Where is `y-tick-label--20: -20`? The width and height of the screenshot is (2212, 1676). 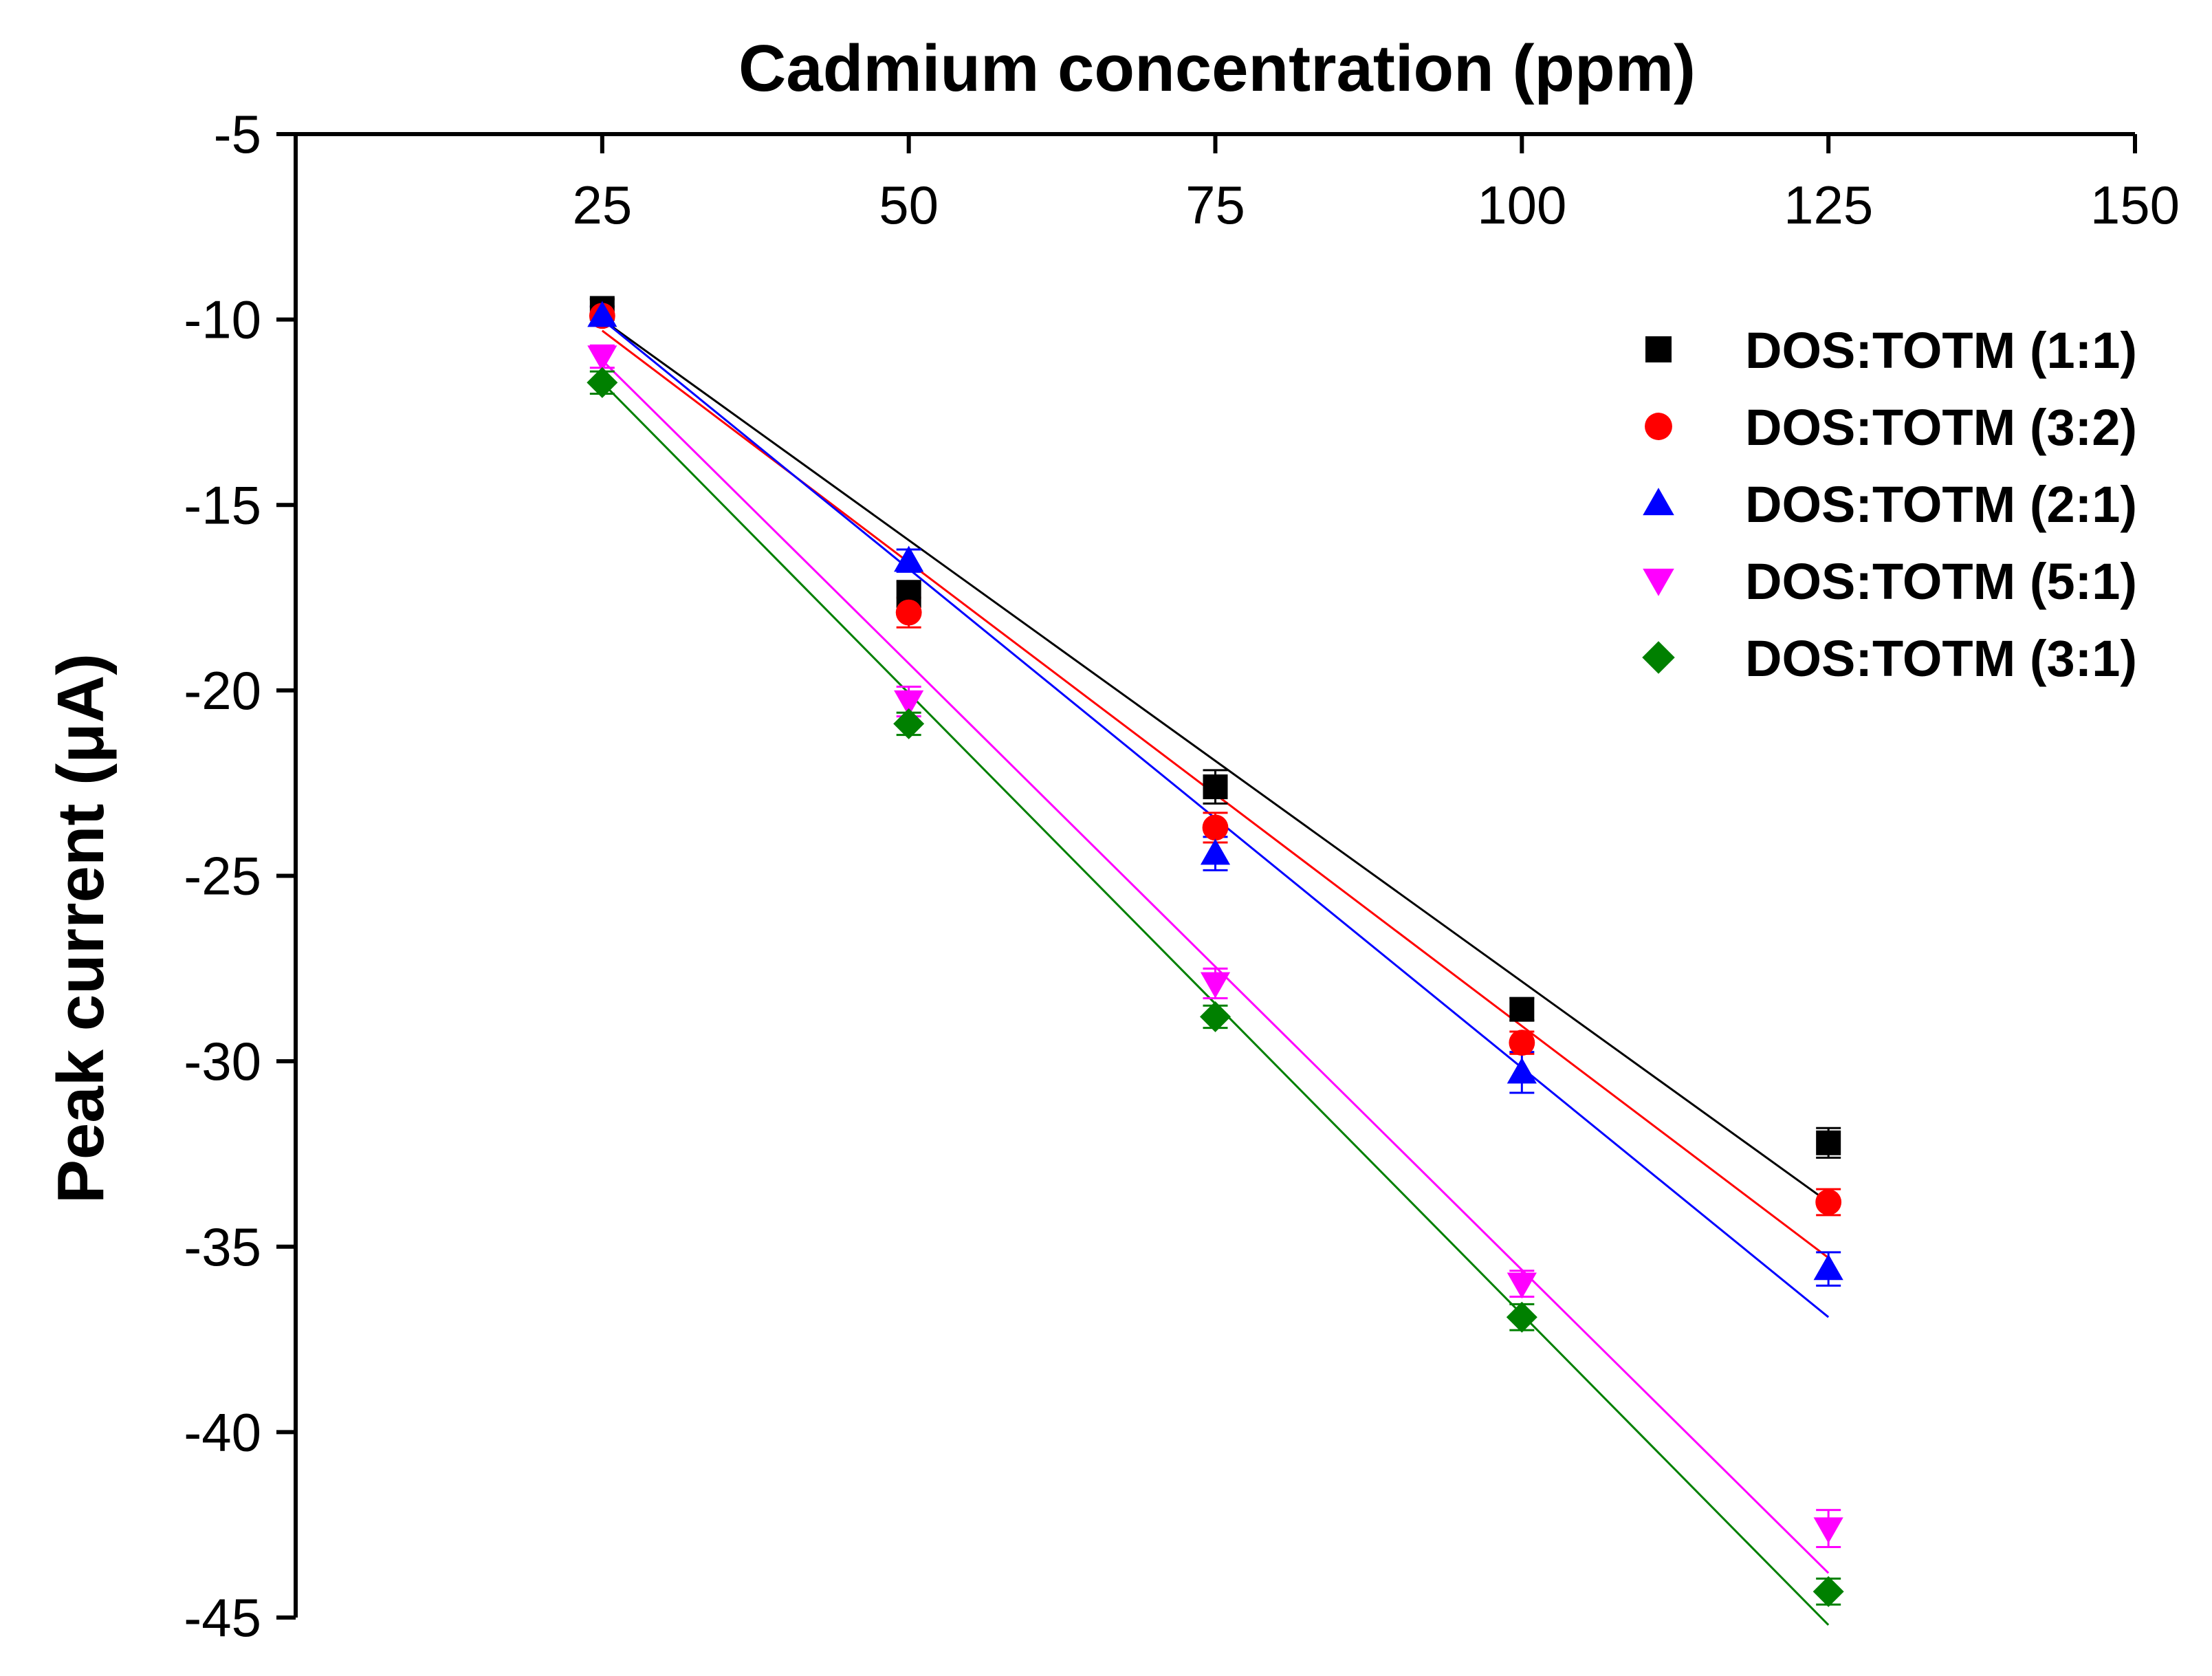 y-tick-label--20: -20 is located at coordinates (222, 691).